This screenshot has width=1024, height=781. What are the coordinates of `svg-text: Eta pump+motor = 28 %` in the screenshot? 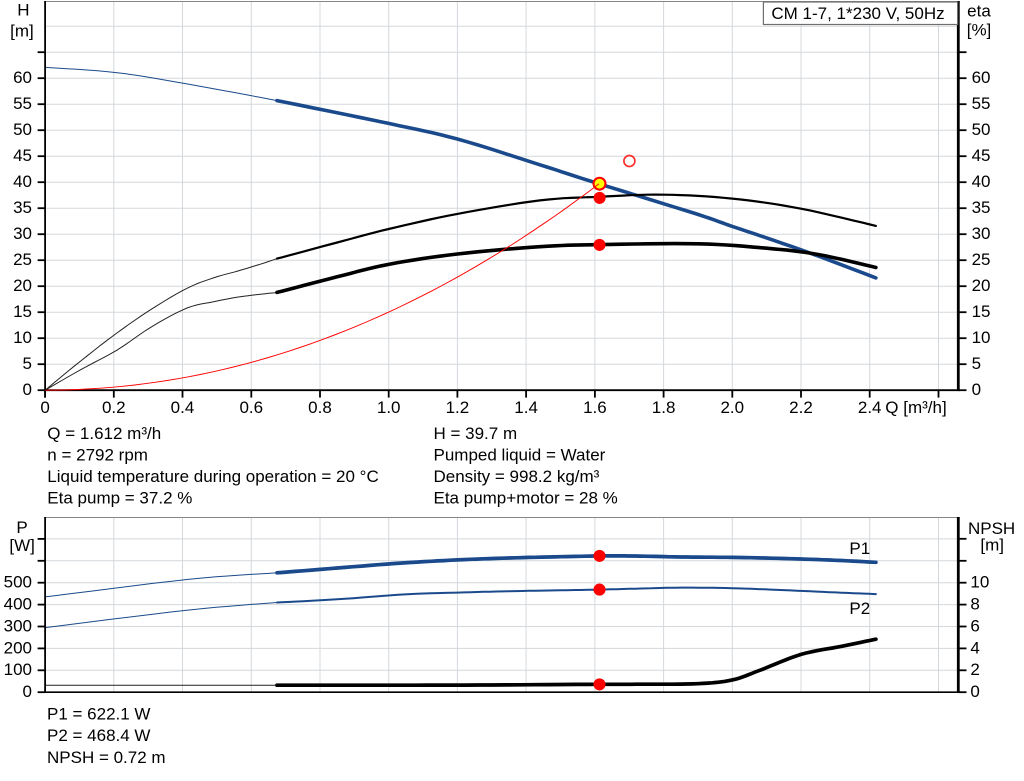 It's located at (526, 497).